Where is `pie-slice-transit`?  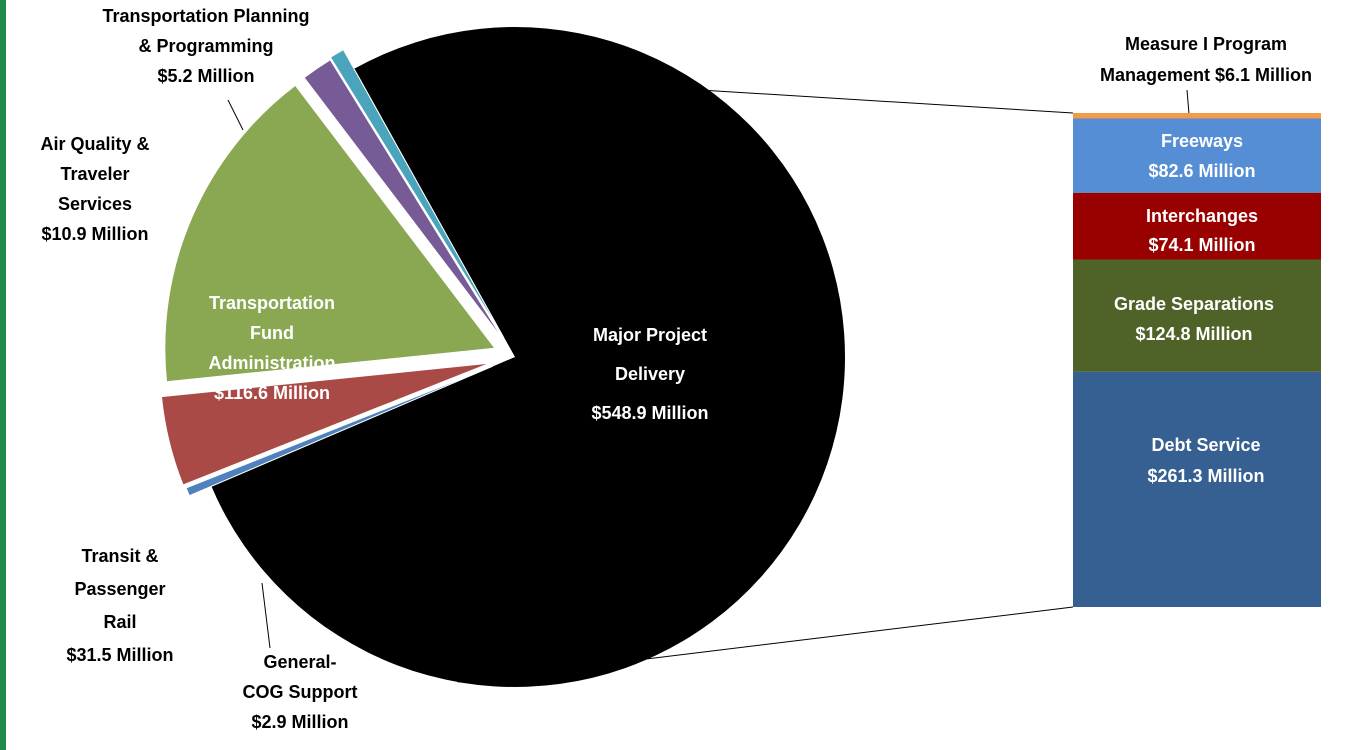 pie-slice-transit is located at coordinates (325, 424).